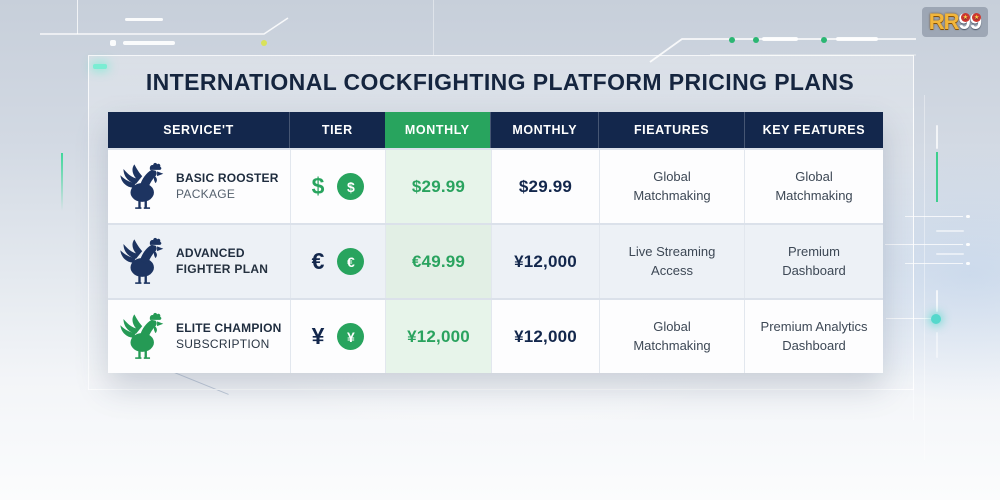 The width and height of the screenshot is (1000, 500). What do you see at coordinates (318, 261) in the screenshot?
I see `currency-symbol: €` at bounding box center [318, 261].